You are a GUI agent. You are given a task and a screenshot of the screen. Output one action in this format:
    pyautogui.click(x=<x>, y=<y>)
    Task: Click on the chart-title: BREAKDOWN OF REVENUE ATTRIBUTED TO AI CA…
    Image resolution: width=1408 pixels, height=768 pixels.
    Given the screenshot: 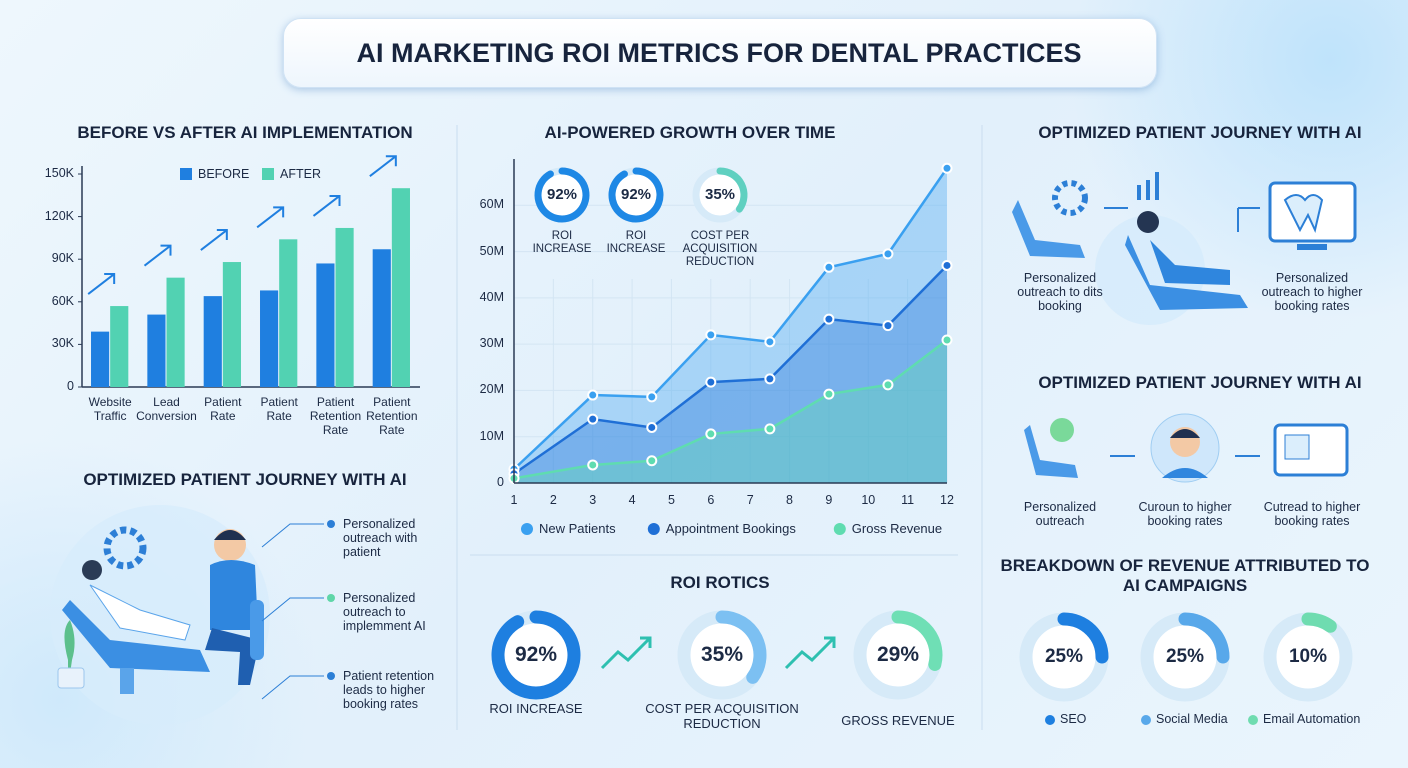 What is the action you would take?
    pyautogui.click(x=1185, y=575)
    